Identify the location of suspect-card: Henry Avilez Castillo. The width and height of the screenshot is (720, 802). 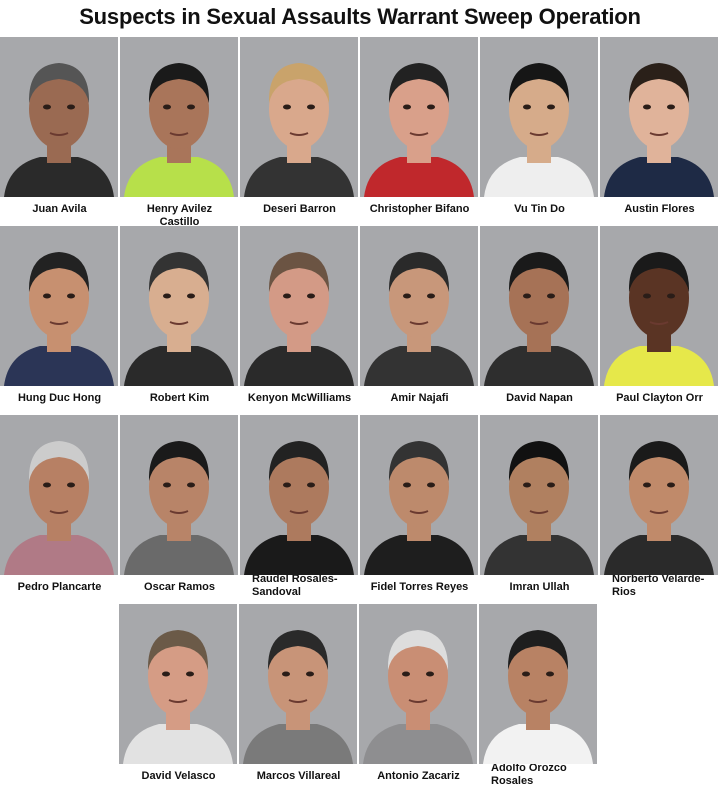
(179, 133).